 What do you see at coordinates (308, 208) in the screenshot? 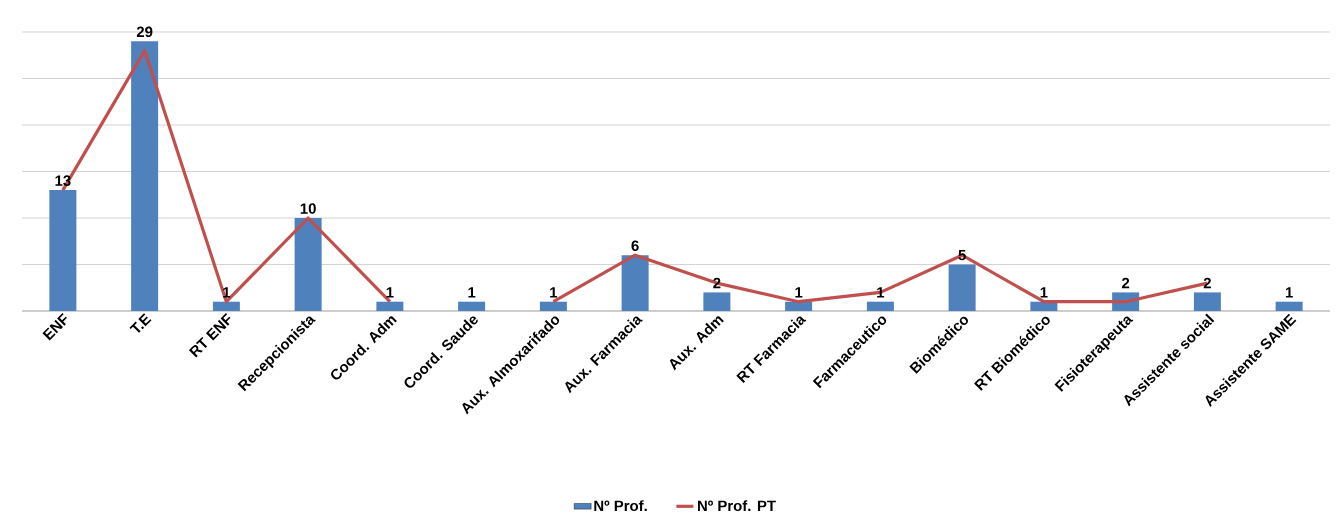
I see `data-label: 10` at bounding box center [308, 208].